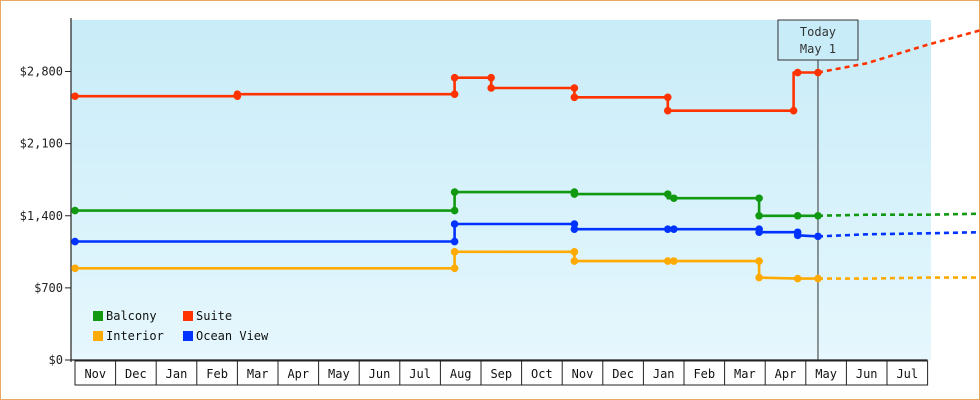  Describe the element at coordinates (135, 336) in the screenshot. I see `legend-label: Interior` at that location.